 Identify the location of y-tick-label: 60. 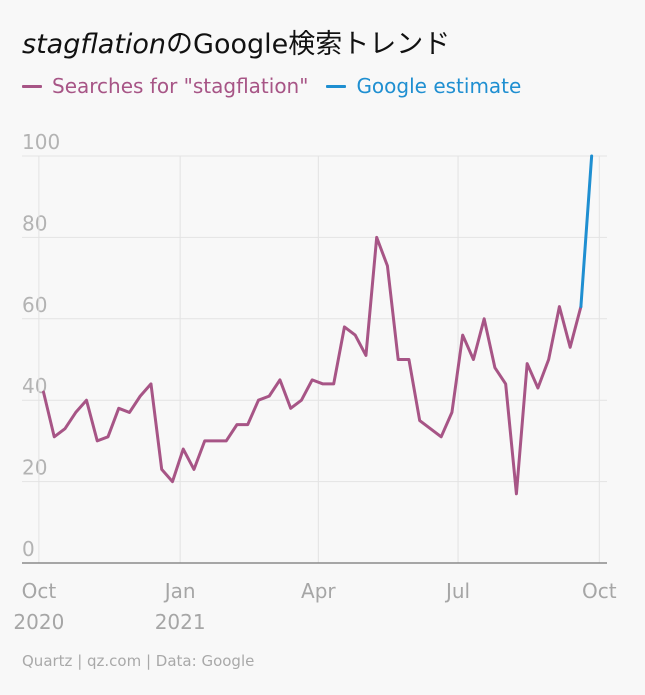
(34, 305).